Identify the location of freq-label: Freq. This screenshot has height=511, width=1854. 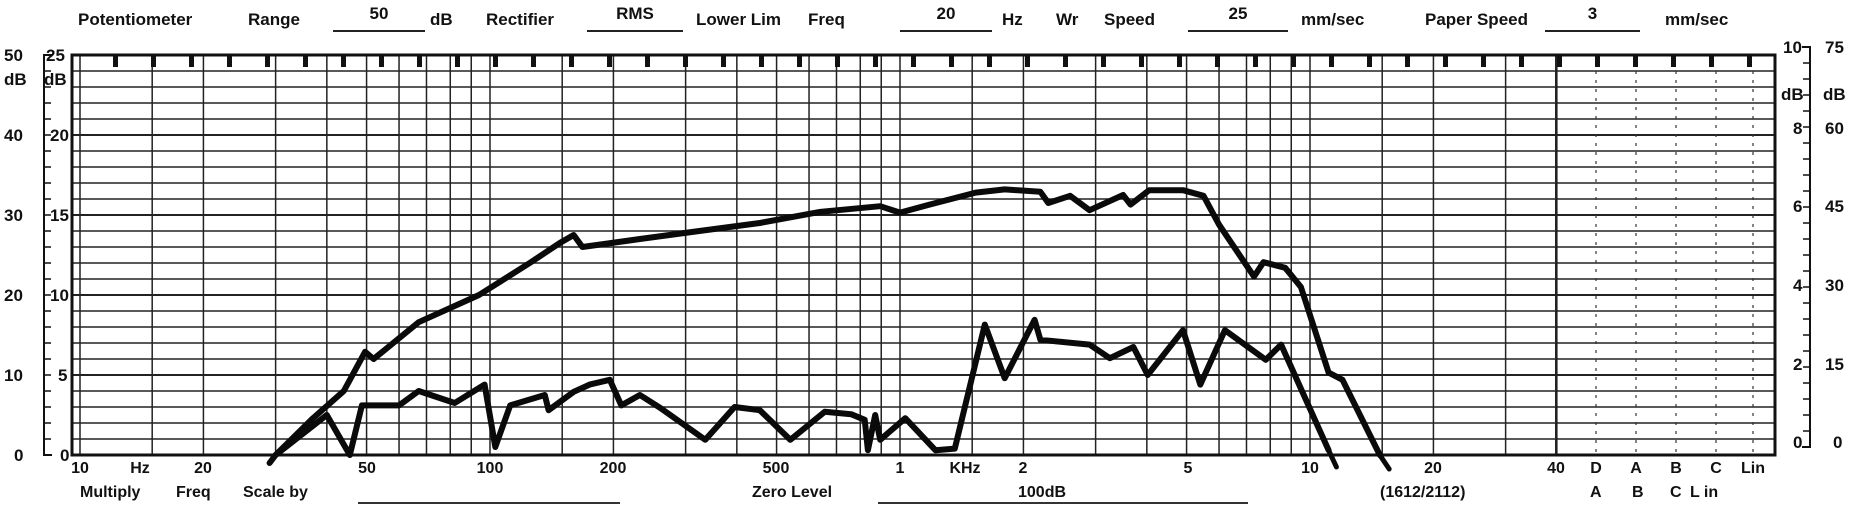
(826, 19).